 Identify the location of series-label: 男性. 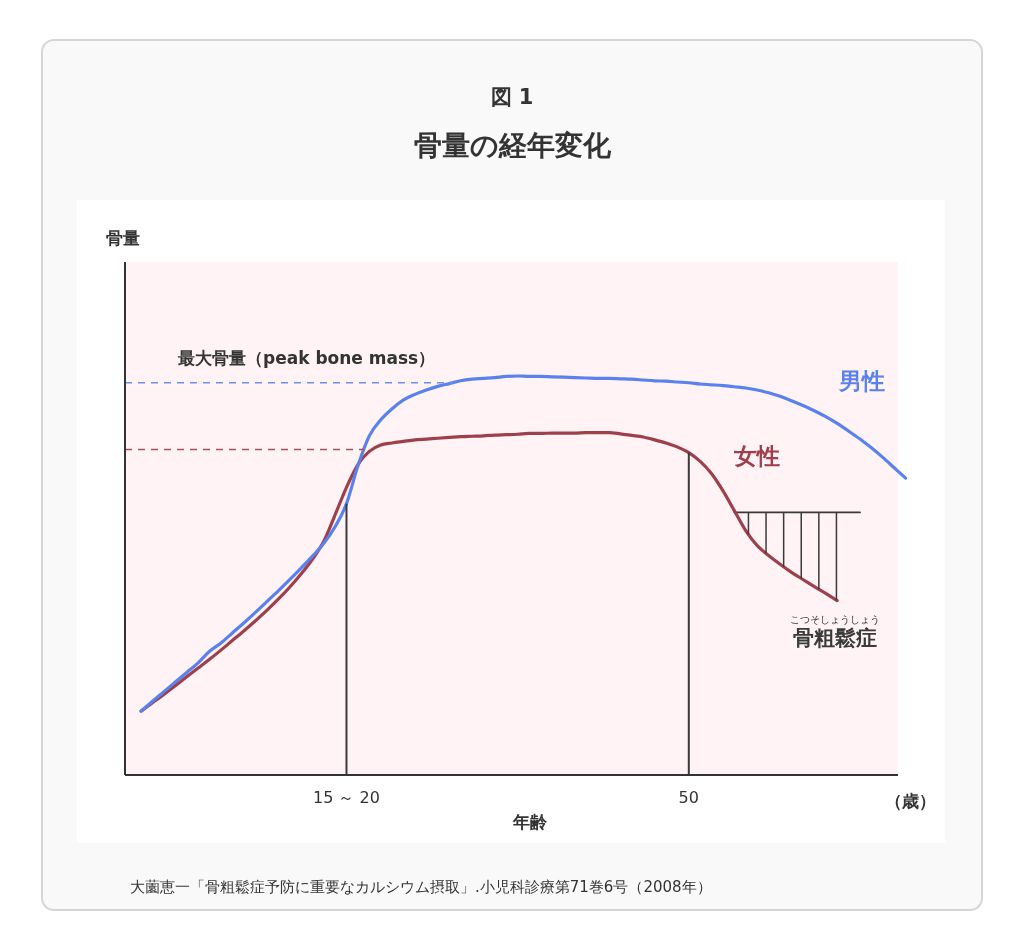
(861, 381).